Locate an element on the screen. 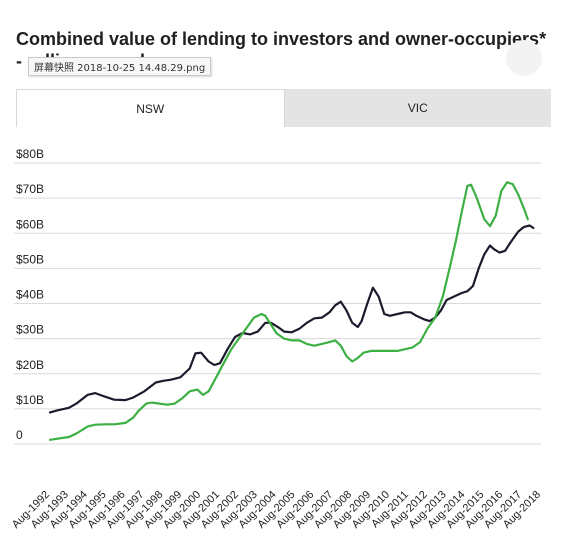  filename-tooltip: 屏幕快照 2018-10-25 14.48.29.png is located at coordinates (120, 66).